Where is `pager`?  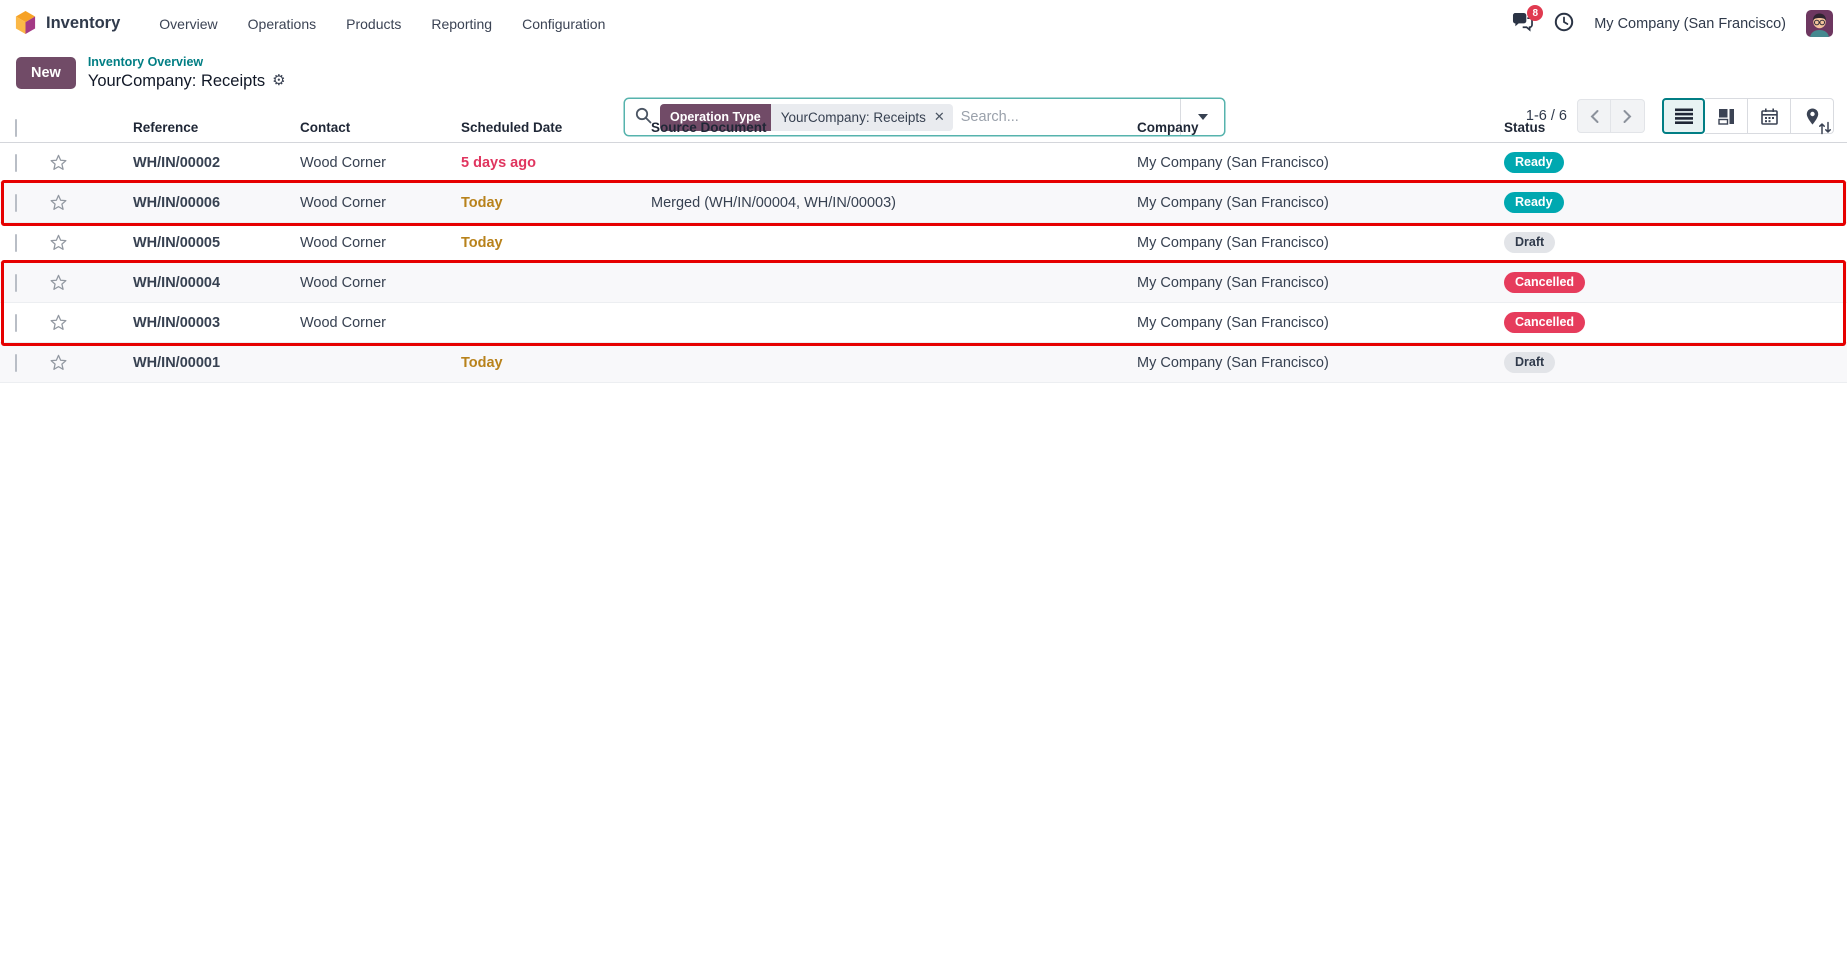 pager is located at coordinates (1611, 116).